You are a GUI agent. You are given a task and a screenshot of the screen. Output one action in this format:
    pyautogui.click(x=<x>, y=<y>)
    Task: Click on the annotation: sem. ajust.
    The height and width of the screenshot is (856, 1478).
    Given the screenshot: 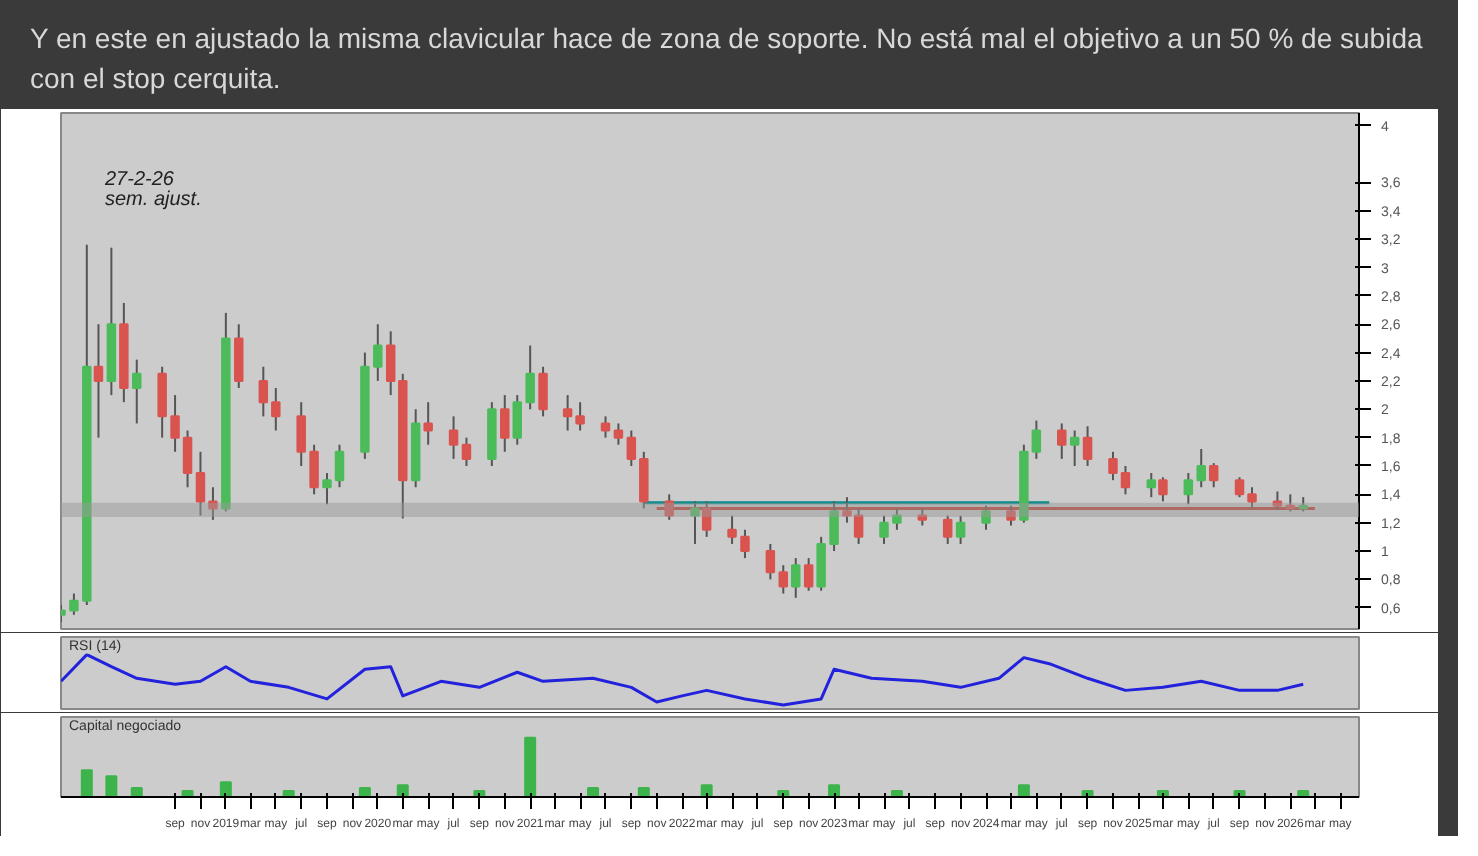 What is the action you would take?
    pyautogui.click(x=153, y=200)
    